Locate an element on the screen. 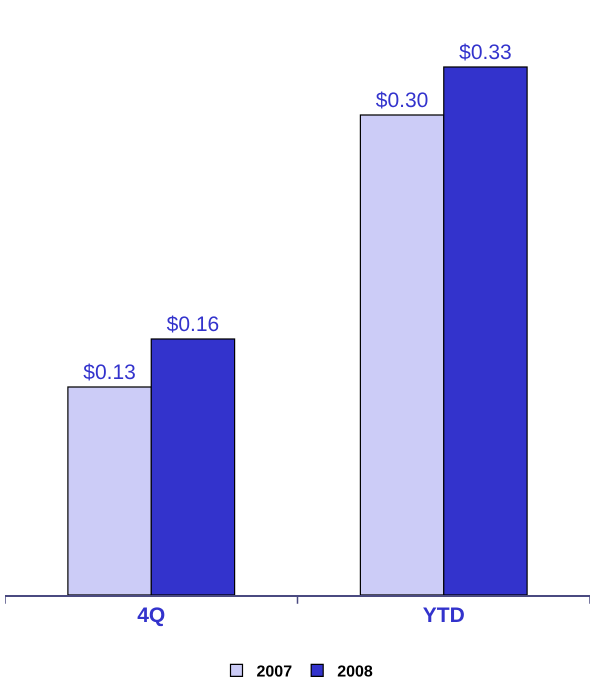  data-label: $0.30 is located at coordinates (402, 100).